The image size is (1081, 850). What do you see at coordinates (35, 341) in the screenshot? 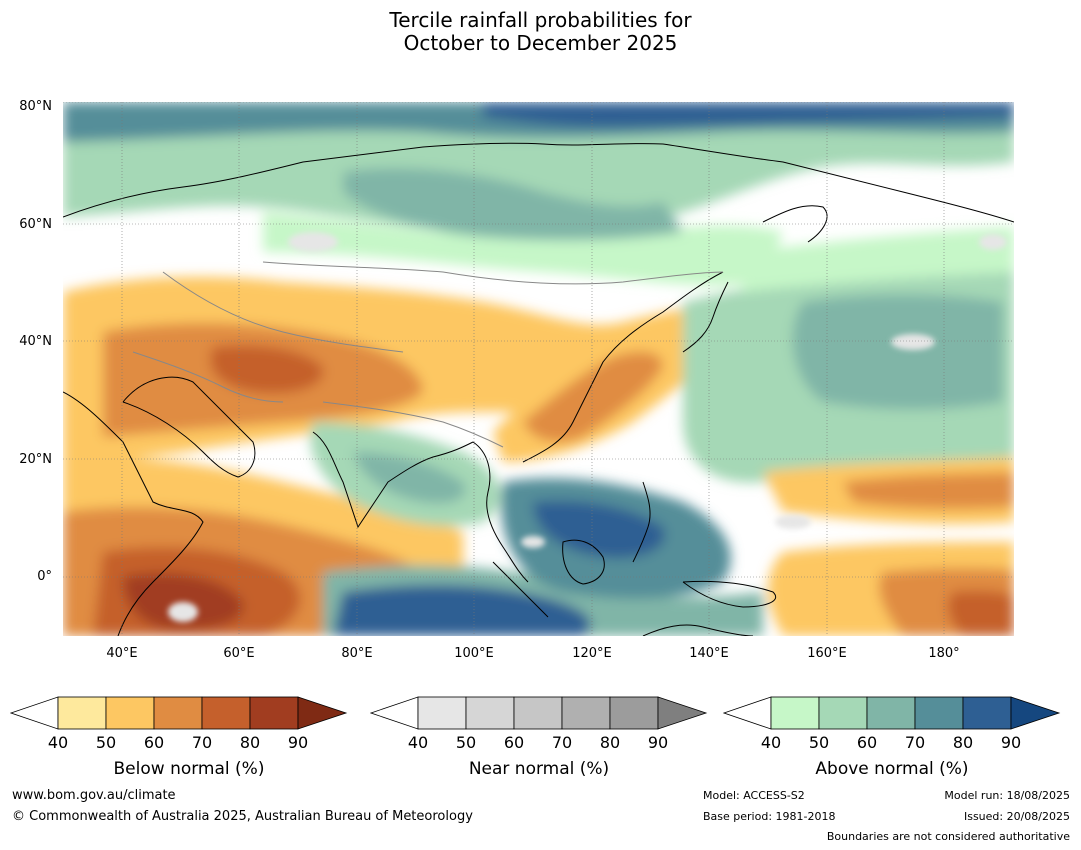
I see `lat-label-40n: 40°N` at bounding box center [35, 341].